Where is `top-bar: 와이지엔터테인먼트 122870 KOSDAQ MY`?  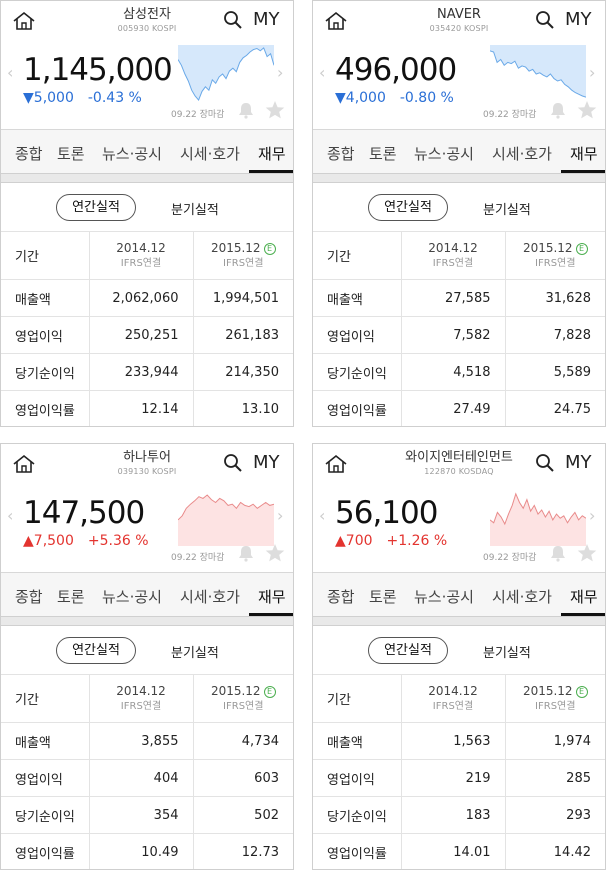 top-bar: 와이지엔터테인먼트 122870 KOSDAQ MY is located at coordinates (459, 464).